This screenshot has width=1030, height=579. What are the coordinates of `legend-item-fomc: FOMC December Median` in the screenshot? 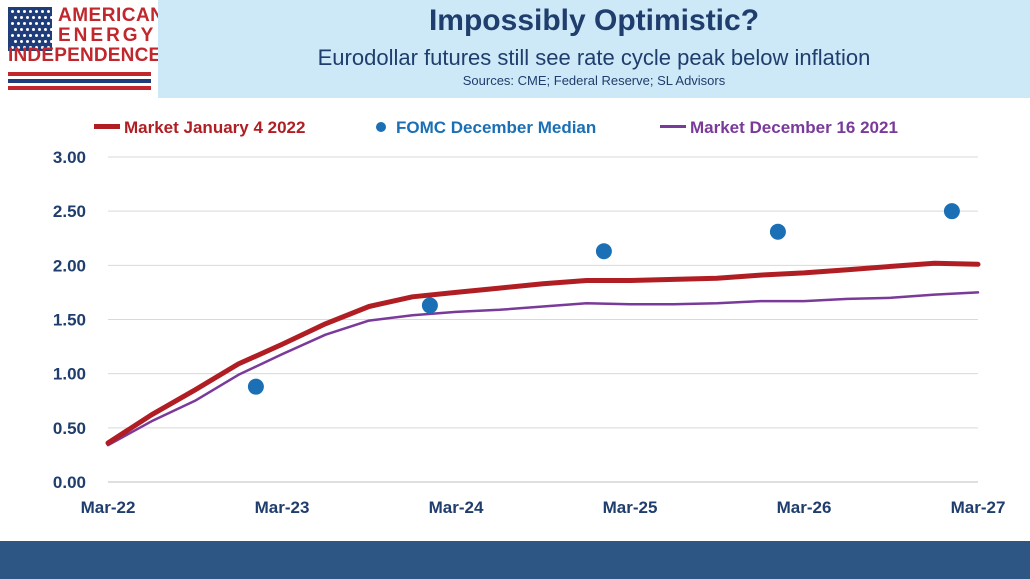 It's located at (486, 128).